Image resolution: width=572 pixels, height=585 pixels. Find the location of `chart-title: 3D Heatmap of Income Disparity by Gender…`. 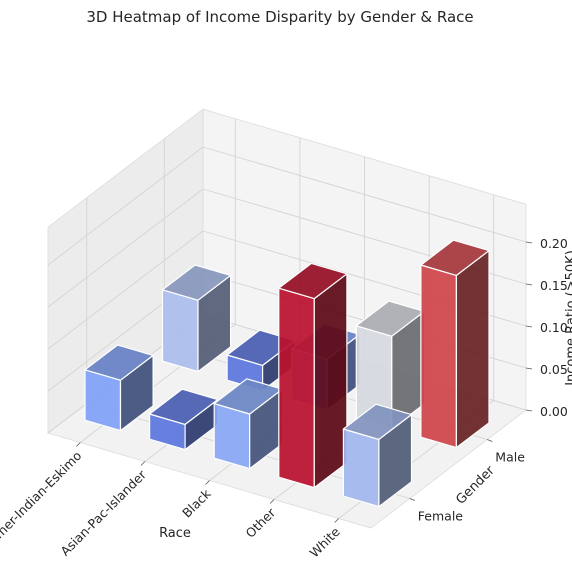

chart-title: 3D Heatmap of Income Disparity by Gender… is located at coordinates (279, 17).